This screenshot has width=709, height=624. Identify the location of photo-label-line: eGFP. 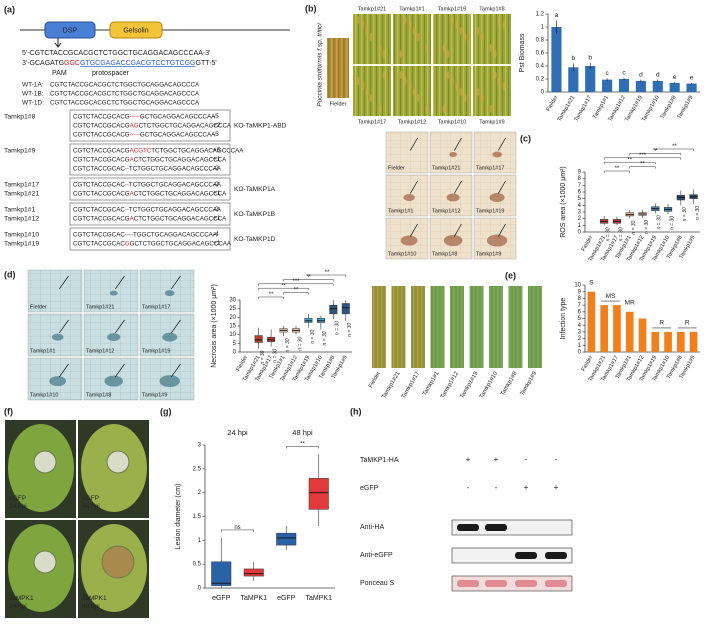
(17, 498).